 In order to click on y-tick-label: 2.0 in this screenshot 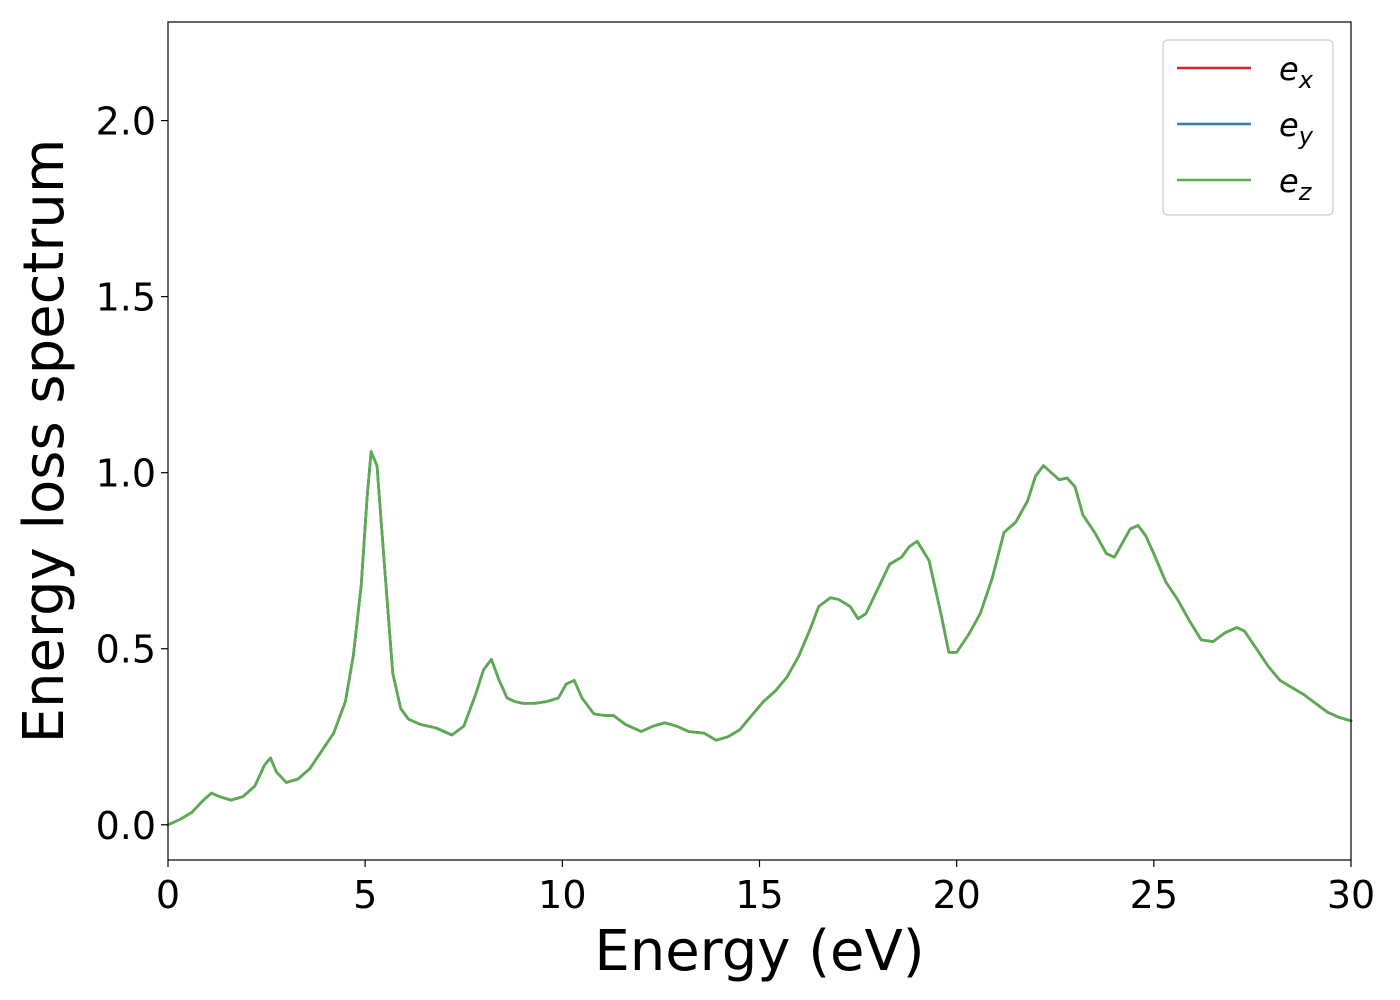, I will do `click(126, 122)`.